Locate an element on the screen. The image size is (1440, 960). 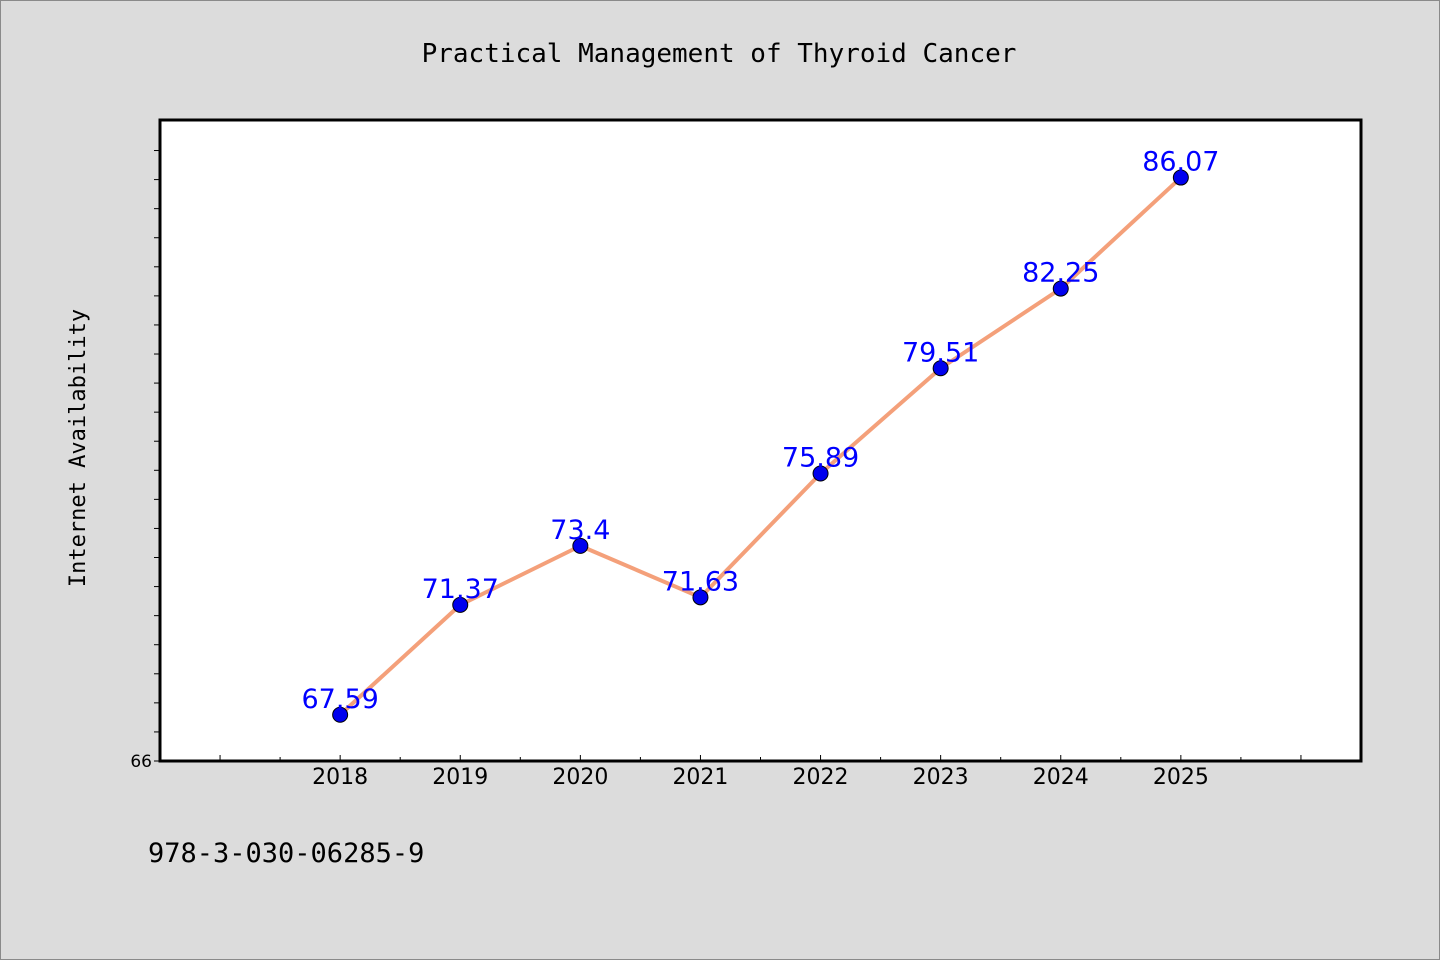
x-tick-label: 2024 is located at coordinates (1061, 777).